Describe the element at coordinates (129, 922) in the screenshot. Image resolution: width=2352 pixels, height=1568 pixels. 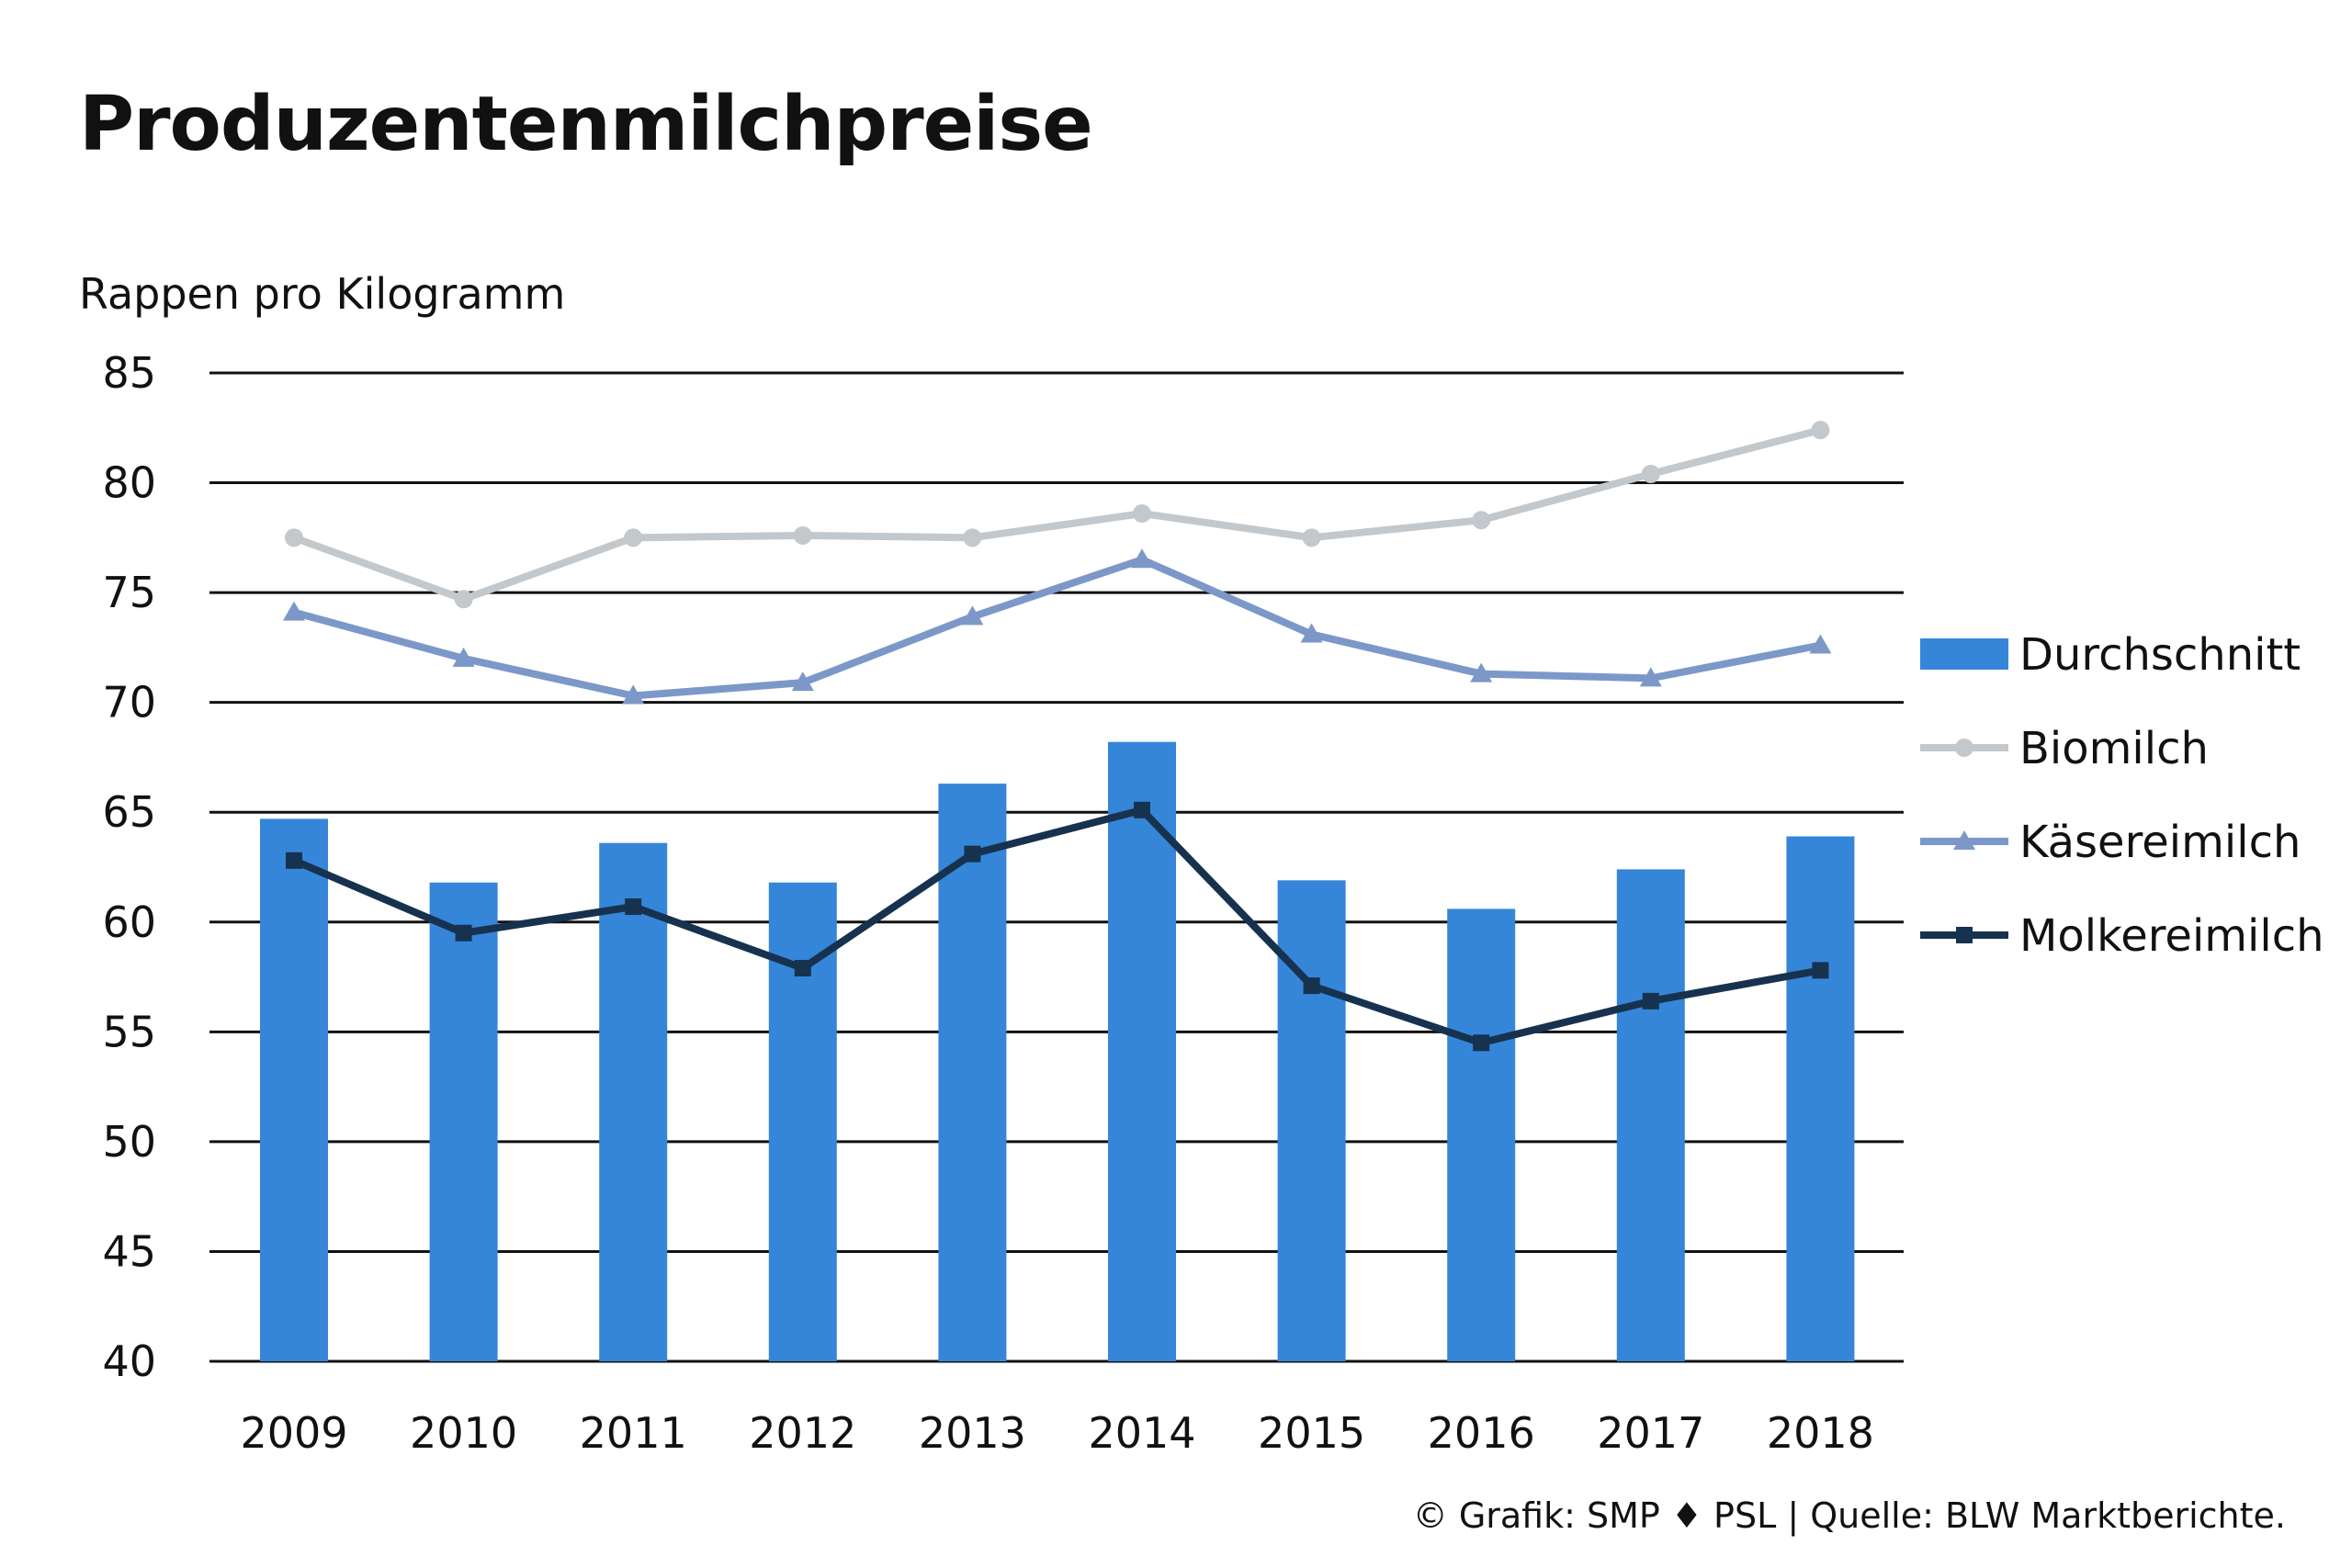
I see `y-tick-label-60: 60` at that location.